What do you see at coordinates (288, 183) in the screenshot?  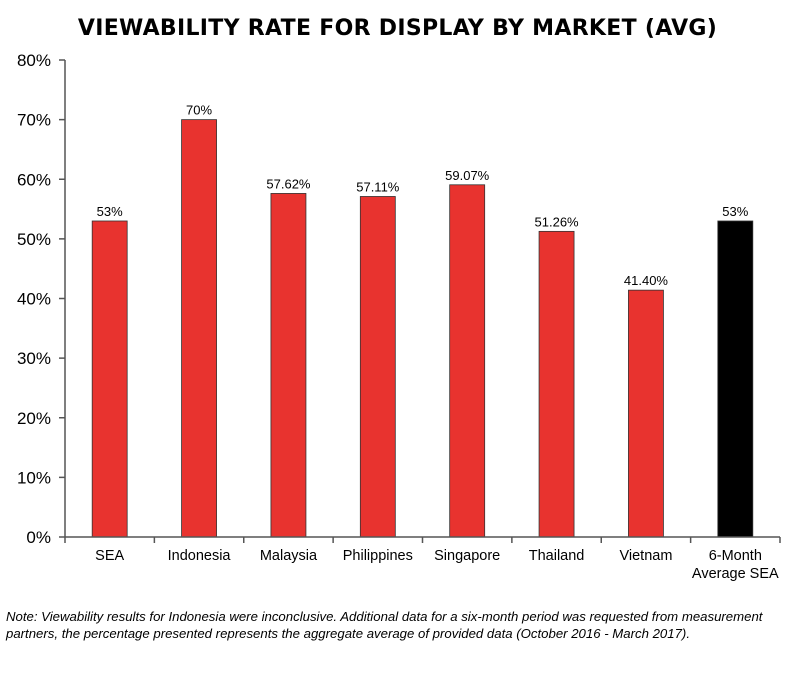 I see `data-label: 57.62%` at bounding box center [288, 183].